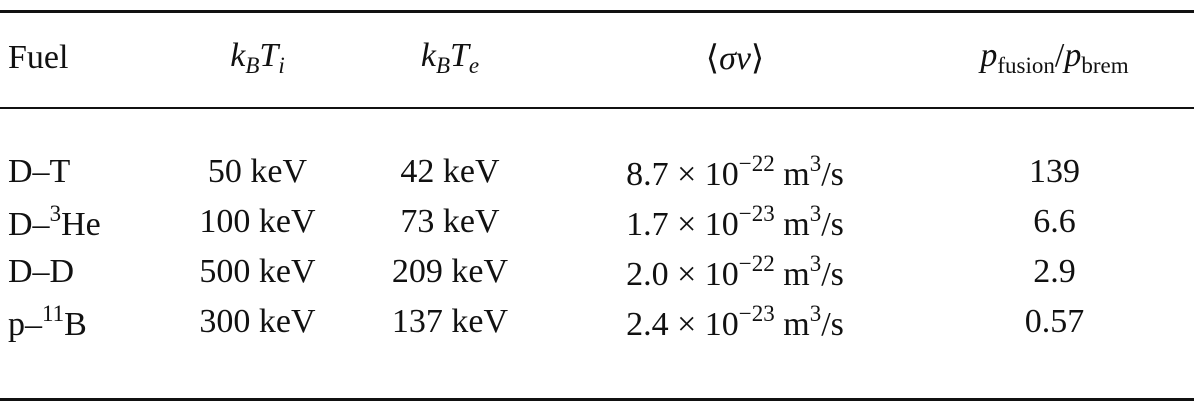 This screenshot has height=415, width=1194. What do you see at coordinates (450, 221) in the screenshot?
I see `table-cell: 73 keV` at bounding box center [450, 221].